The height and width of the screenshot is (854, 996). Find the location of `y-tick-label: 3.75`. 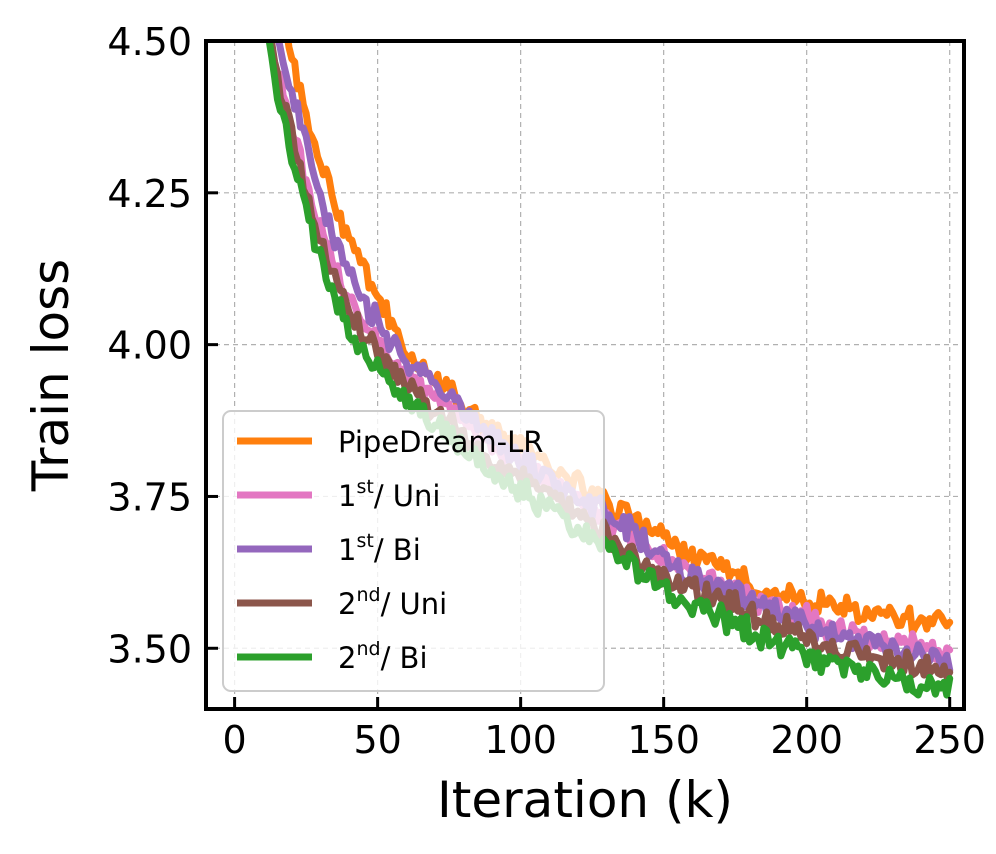

y-tick-label: 3.75 is located at coordinates (149, 497).